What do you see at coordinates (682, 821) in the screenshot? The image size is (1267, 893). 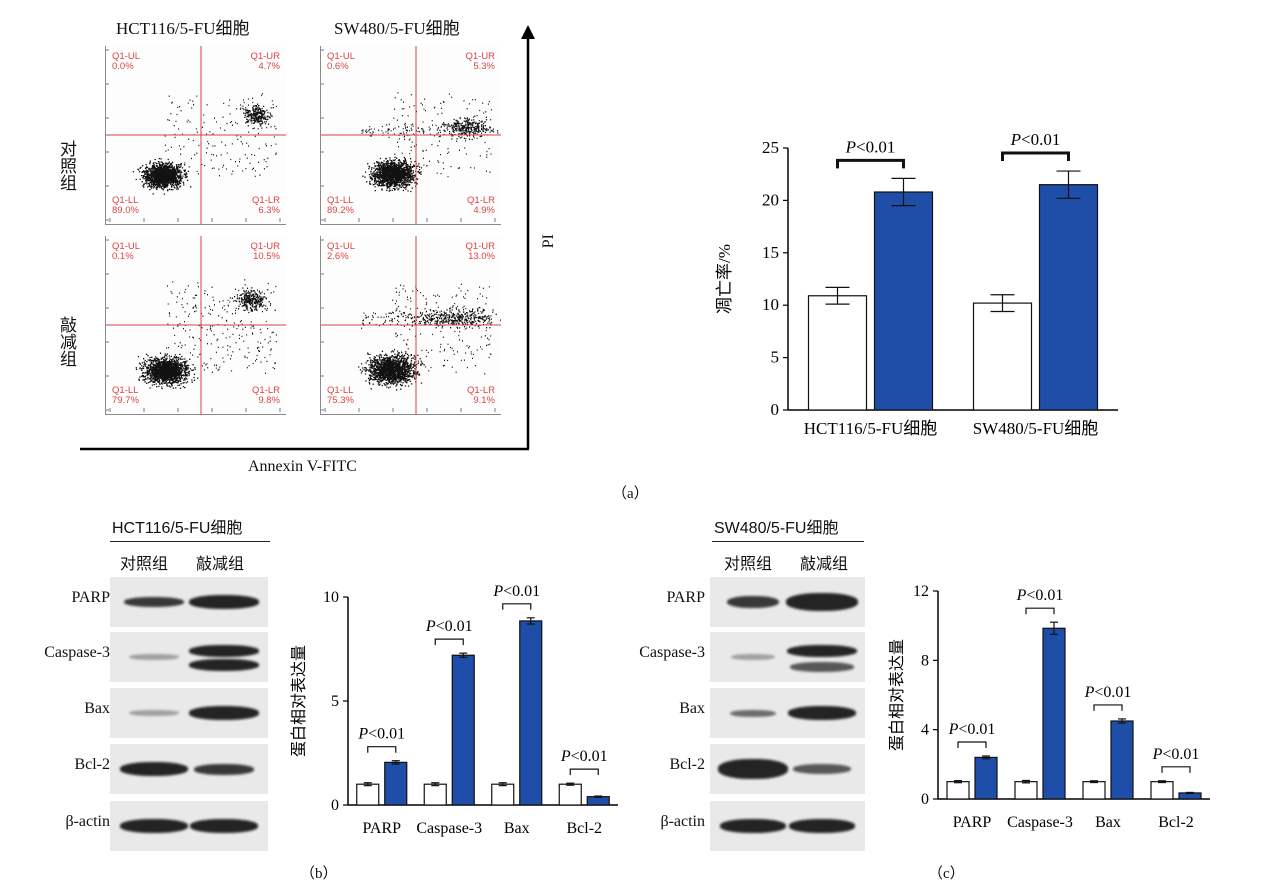 I see `blot-panel_c-label-4: β-actin` at bounding box center [682, 821].